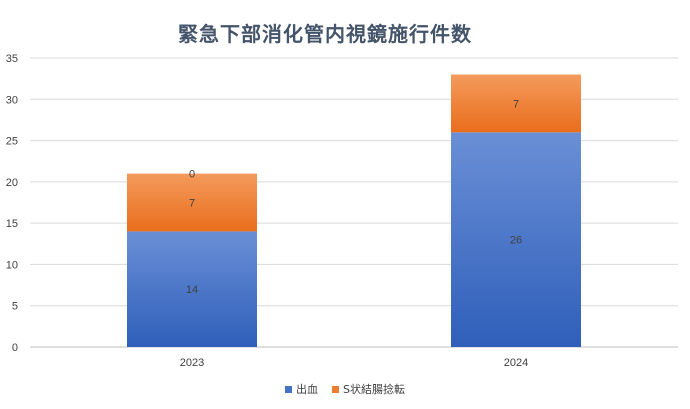 The image size is (690, 409). What do you see at coordinates (374, 389) in the screenshot?
I see `legend-label-volvulus: S状結腸捻転` at bounding box center [374, 389].